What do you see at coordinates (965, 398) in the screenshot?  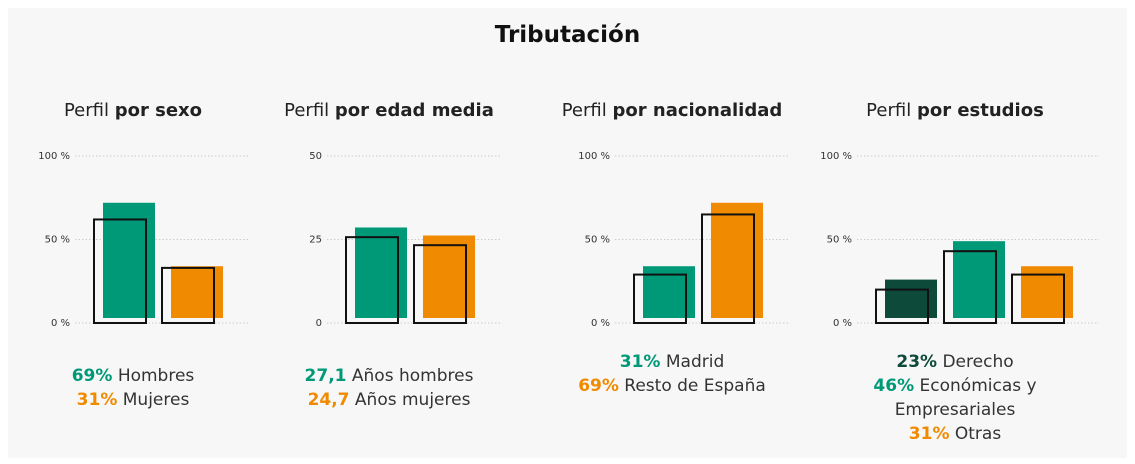 I see `legend-label: Económicas y Empresariales` at bounding box center [965, 398].